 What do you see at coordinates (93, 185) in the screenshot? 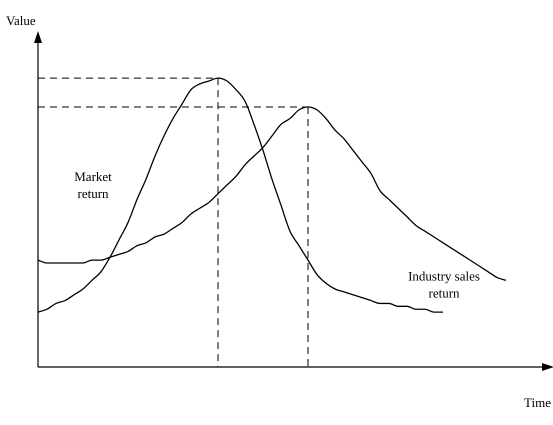
I see `series-label: Market return` at bounding box center [93, 185].